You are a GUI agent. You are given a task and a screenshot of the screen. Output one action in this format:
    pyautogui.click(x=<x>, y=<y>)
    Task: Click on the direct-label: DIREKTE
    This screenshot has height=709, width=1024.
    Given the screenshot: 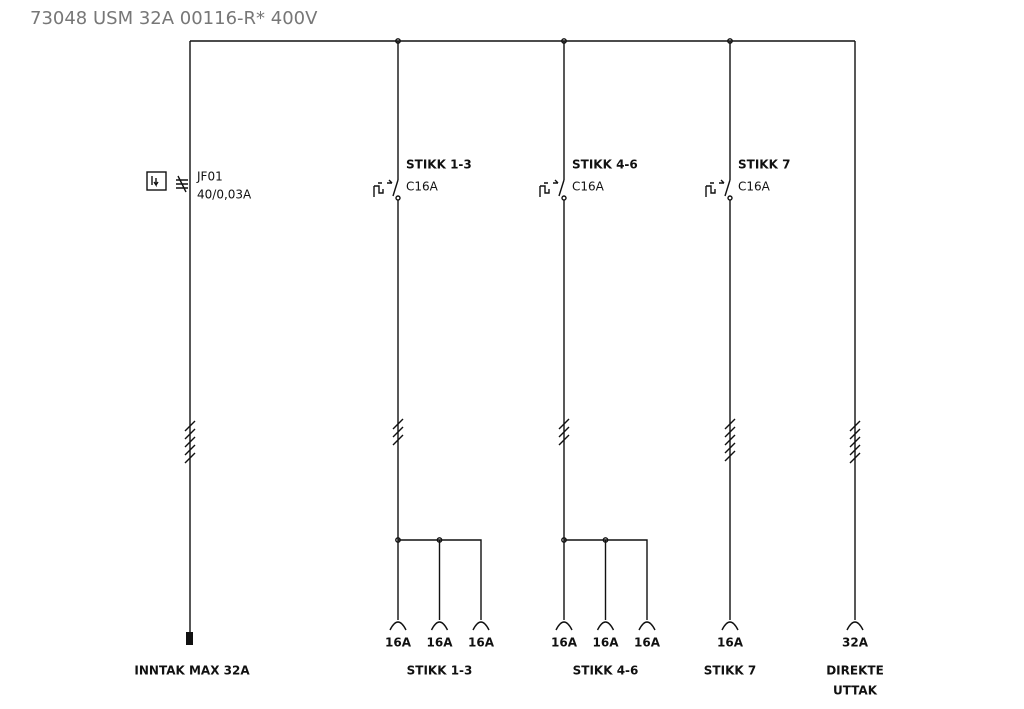 What is the action you would take?
    pyautogui.click(x=855, y=671)
    